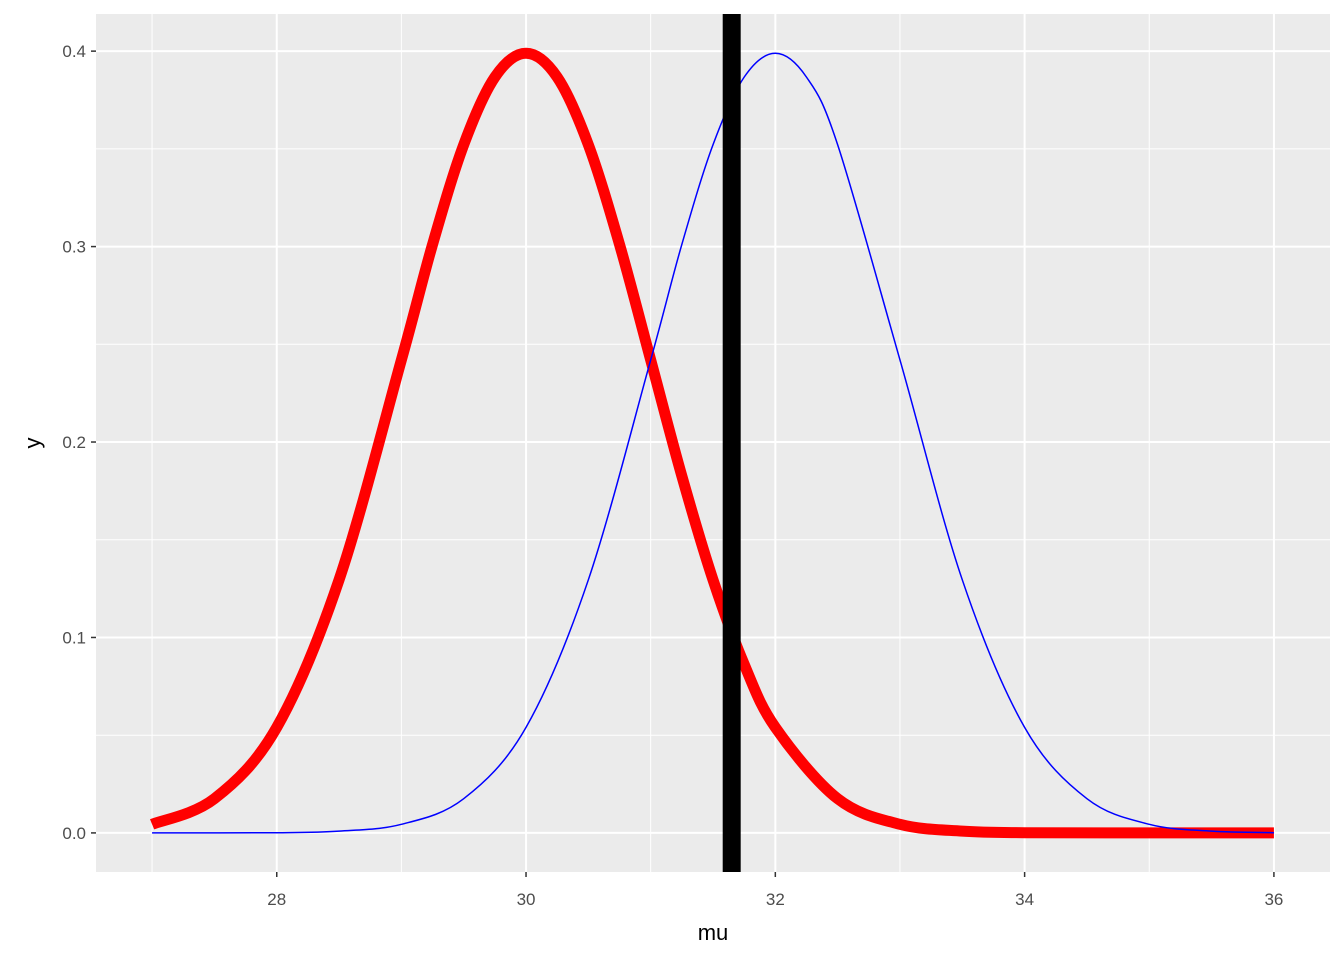 The height and width of the screenshot is (960, 1344). What do you see at coordinates (74, 51) in the screenshot?
I see `y-tick-label: 0.4` at bounding box center [74, 51].